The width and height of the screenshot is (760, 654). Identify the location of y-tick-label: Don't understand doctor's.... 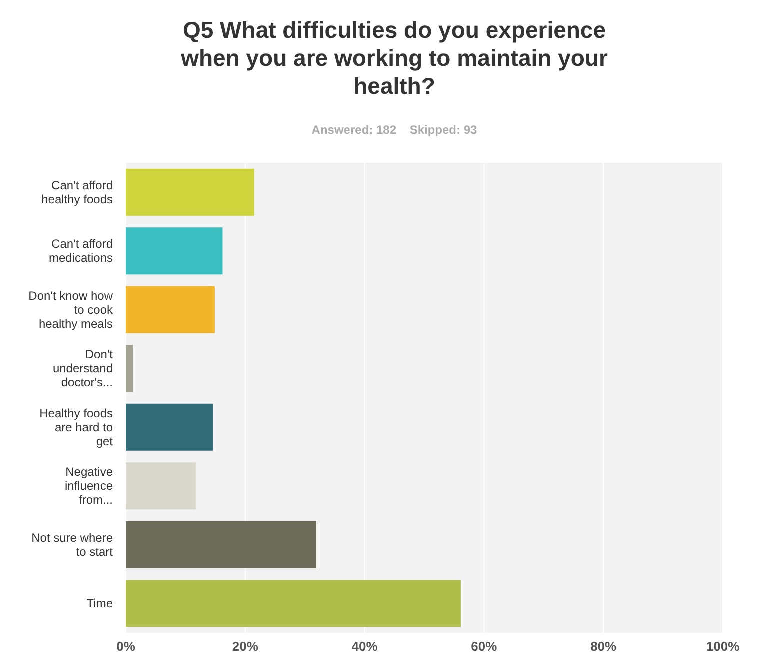
(83, 369).